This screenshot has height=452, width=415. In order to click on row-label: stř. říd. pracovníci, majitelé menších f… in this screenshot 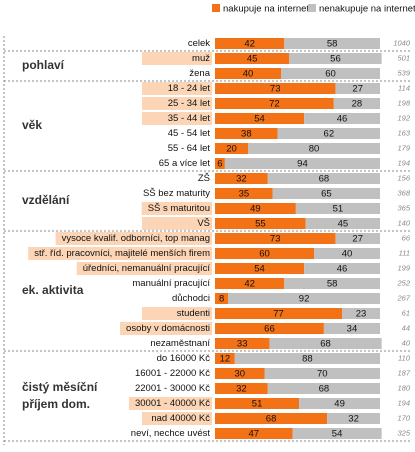, I will do `click(122, 253)`.